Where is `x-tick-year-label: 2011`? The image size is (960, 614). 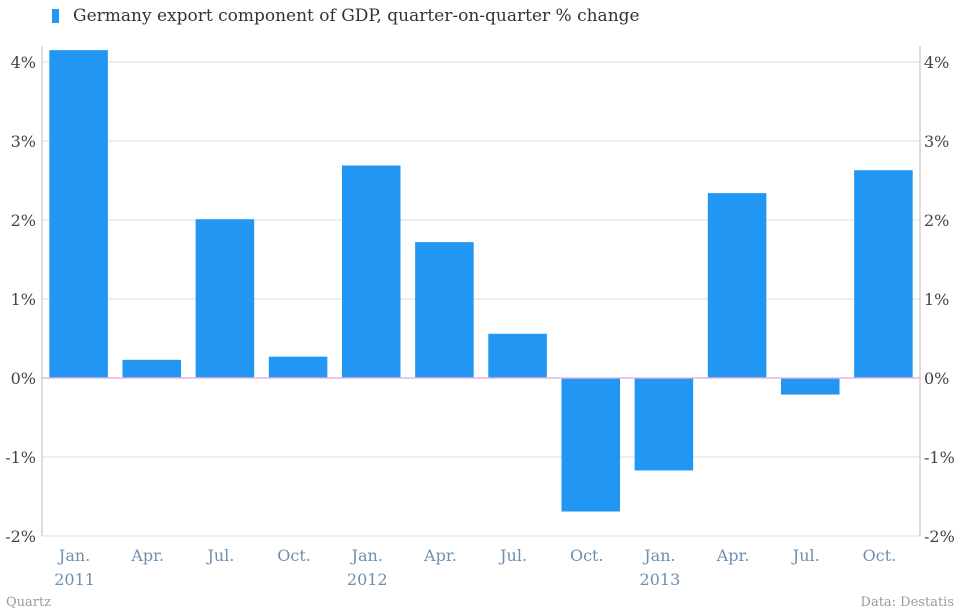
x-tick-year-label: 2011 is located at coordinates (74, 579).